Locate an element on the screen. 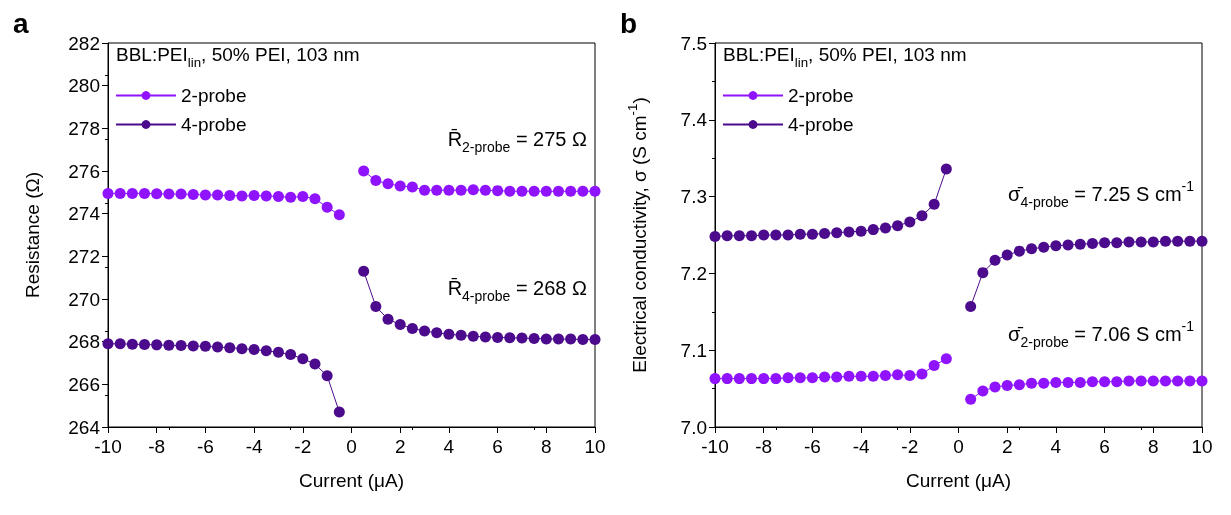 Image resolution: width=1231 pixels, height=515 pixels. y-tick-label: 266 is located at coordinates (84, 384).